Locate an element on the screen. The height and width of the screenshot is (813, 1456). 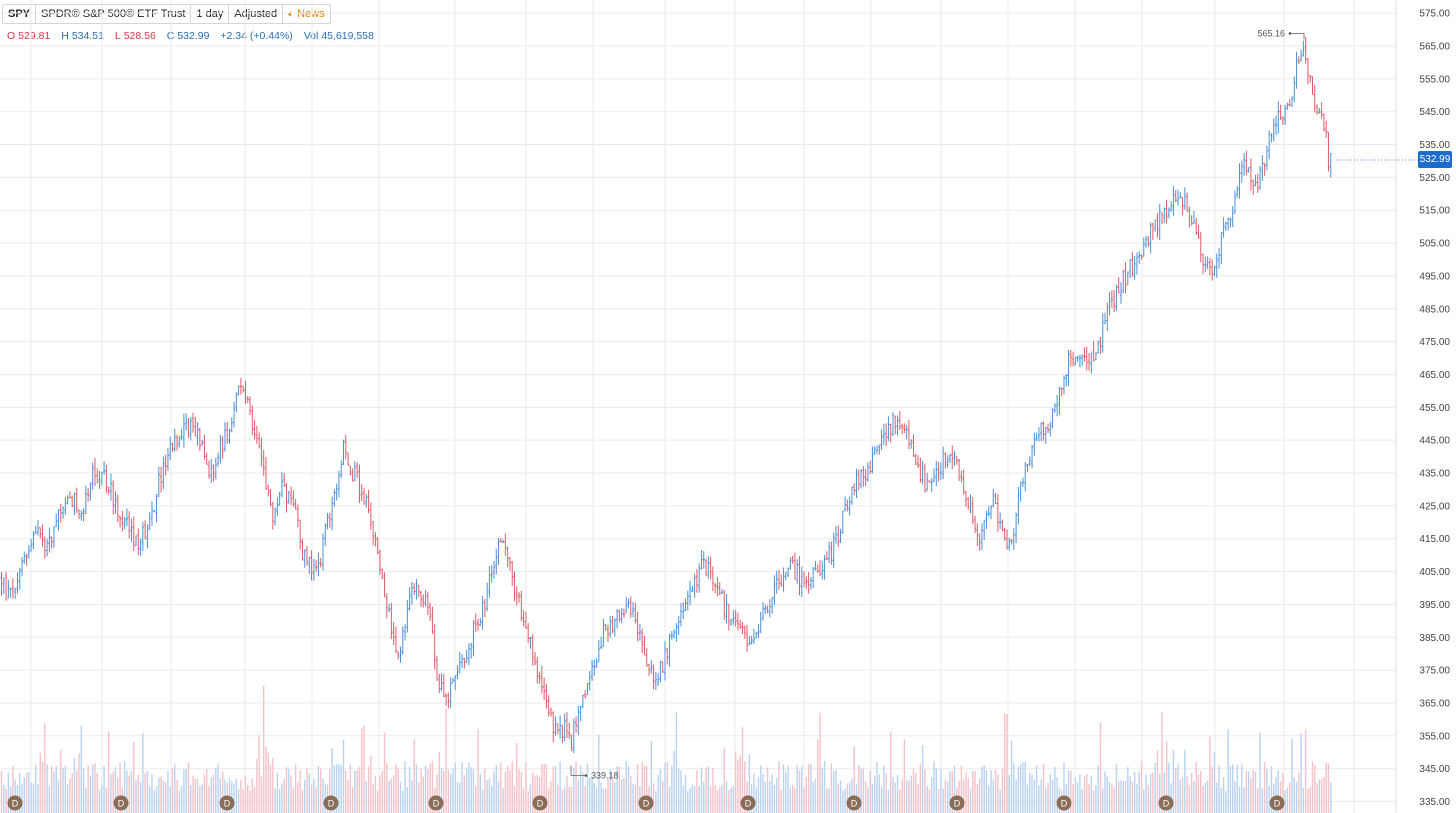
y-tick-label: 415.00 is located at coordinates (1434, 539).